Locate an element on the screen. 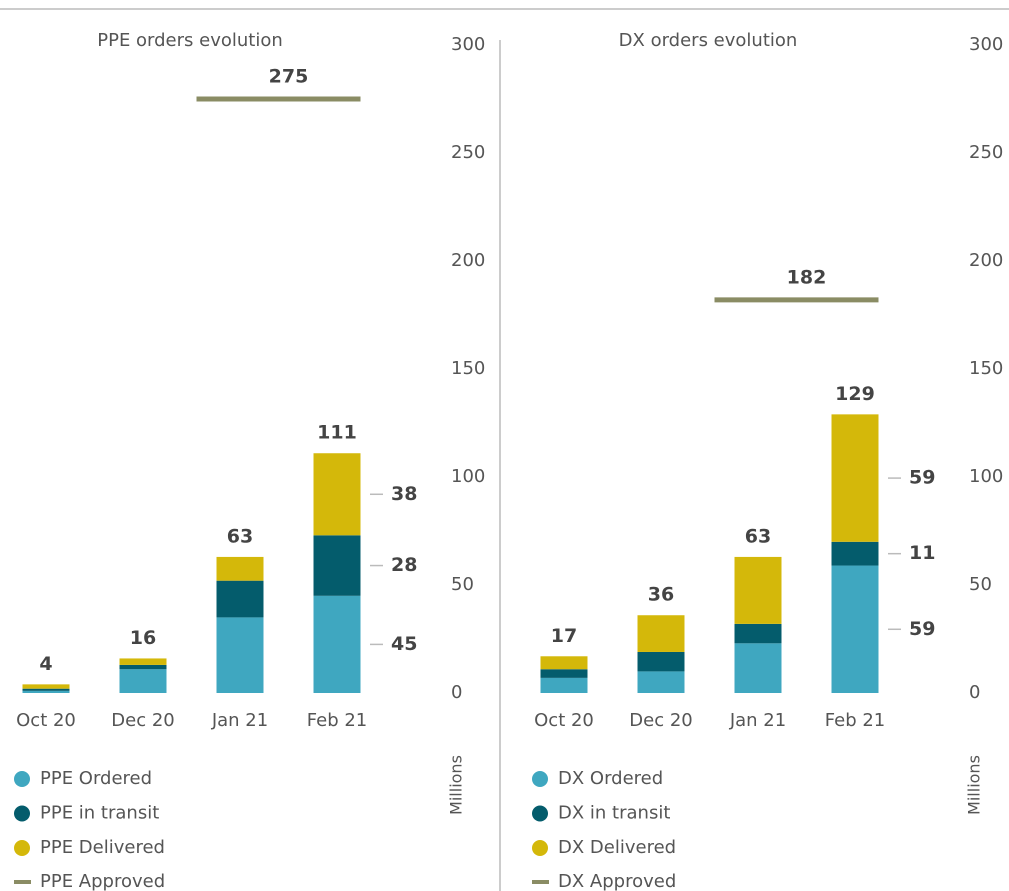 This screenshot has height=891, width=1009. total-label: 4 is located at coordinates (45, 664).